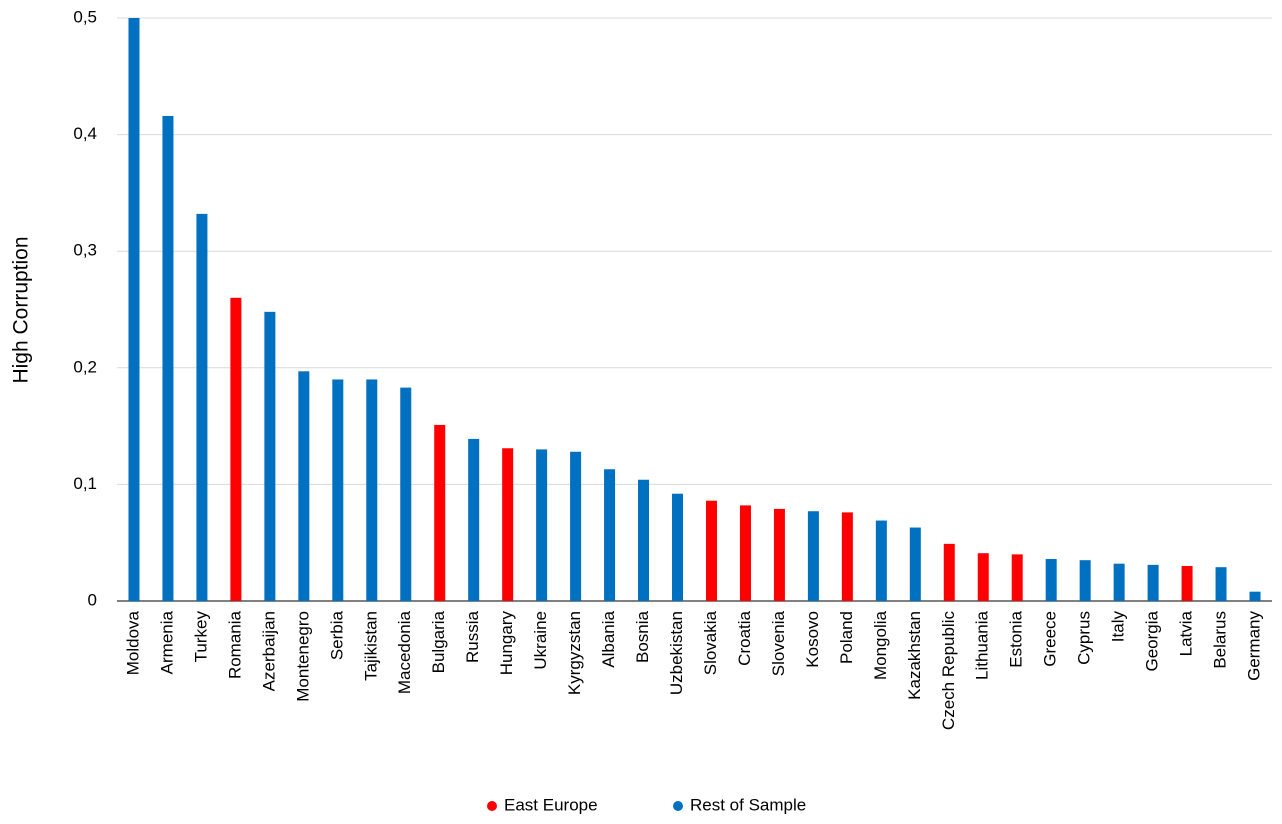 The height and width of the screenshot is (824, 1282). I want to click on x-tick-label: Mongolia, so click(880, 645).